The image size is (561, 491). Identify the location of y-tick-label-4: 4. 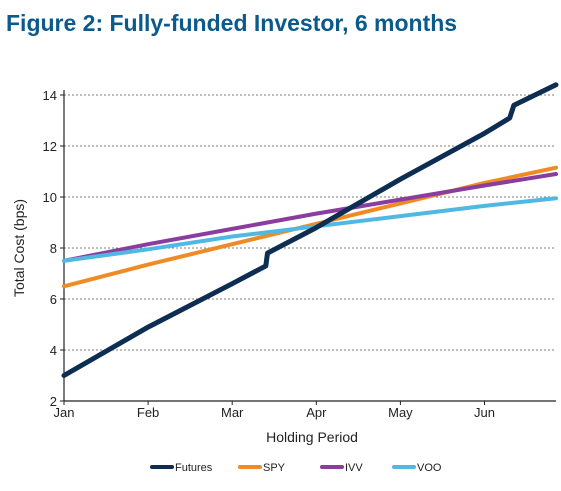
(53, 350).